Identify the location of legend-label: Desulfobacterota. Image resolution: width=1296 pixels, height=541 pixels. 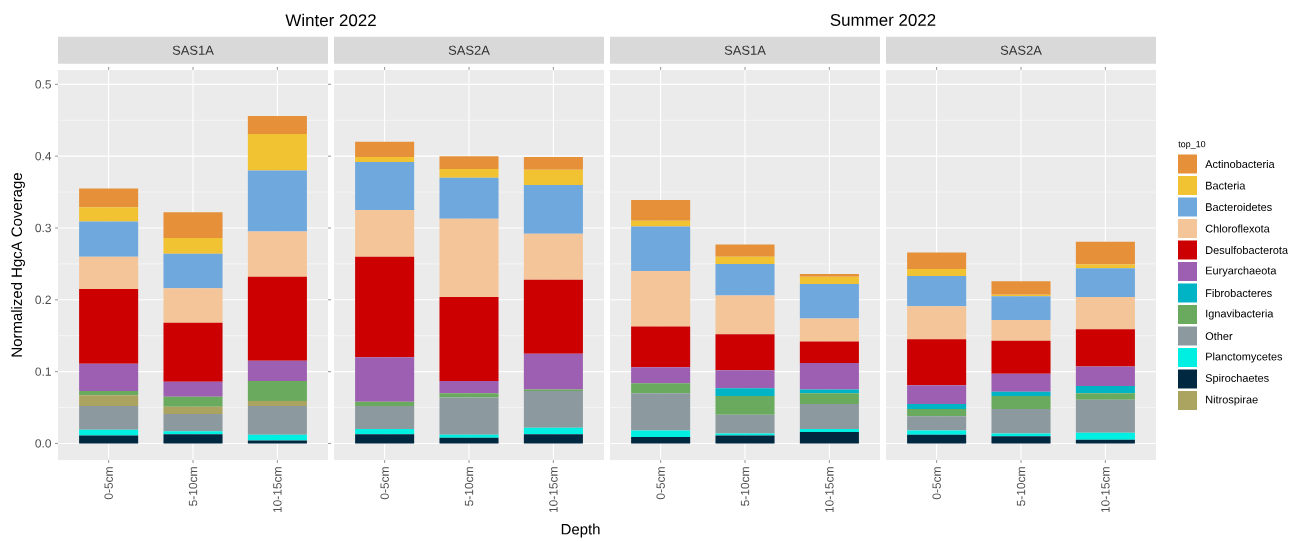
(1247, 250).